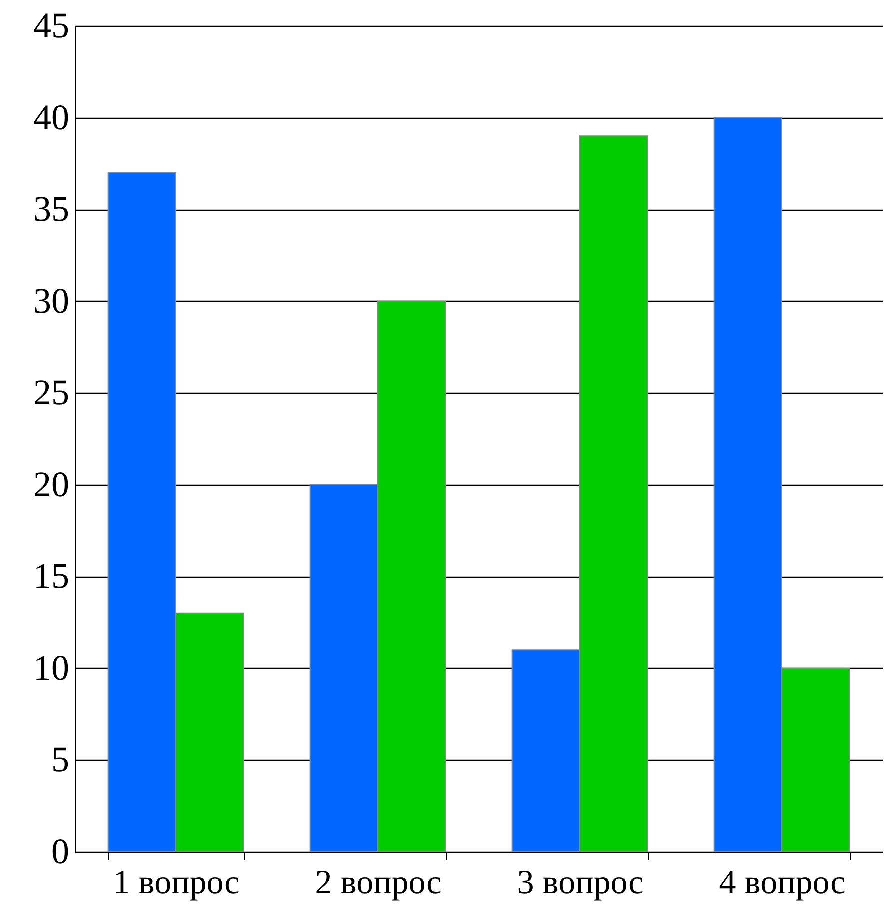 The image size is (884, 922). What do you see at coordinates (378, 883) in the screenshot?
I see `x-tick-label: 2 вопрос` at bounding box center [378, 883].